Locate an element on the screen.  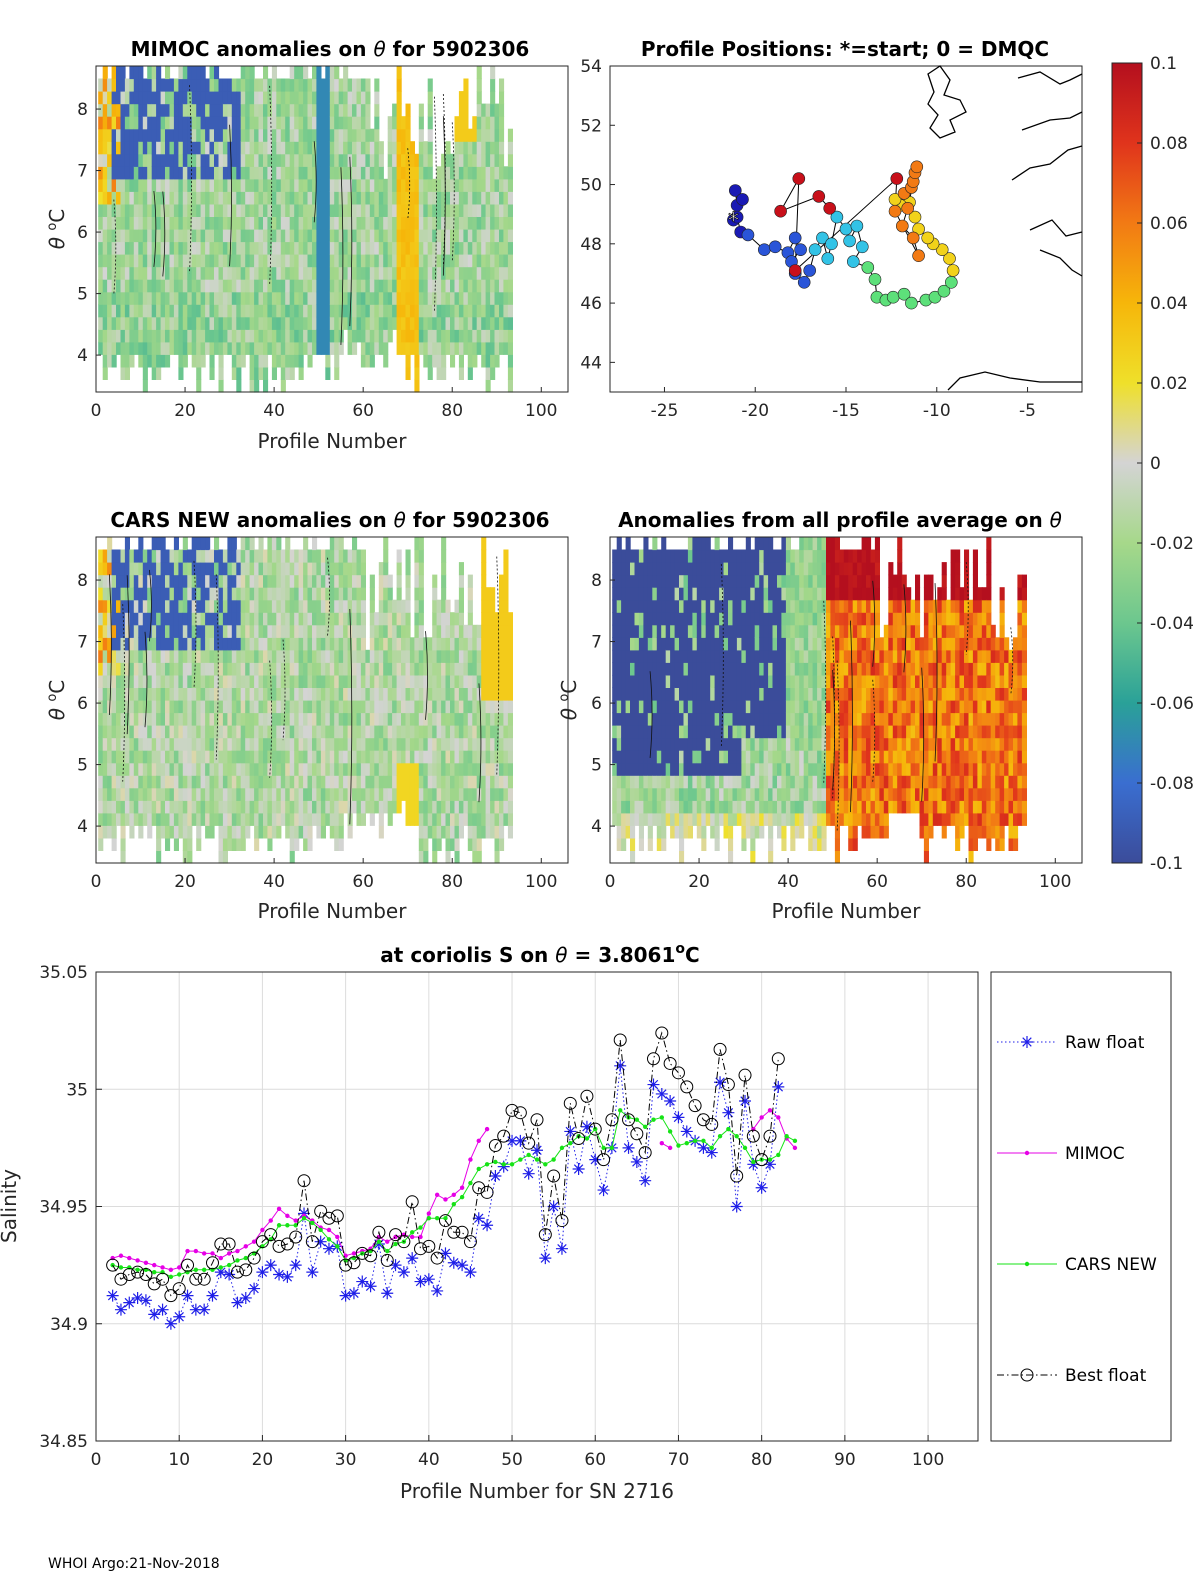
cars-ytick-label: 4 is located at coordinates (82, 827).